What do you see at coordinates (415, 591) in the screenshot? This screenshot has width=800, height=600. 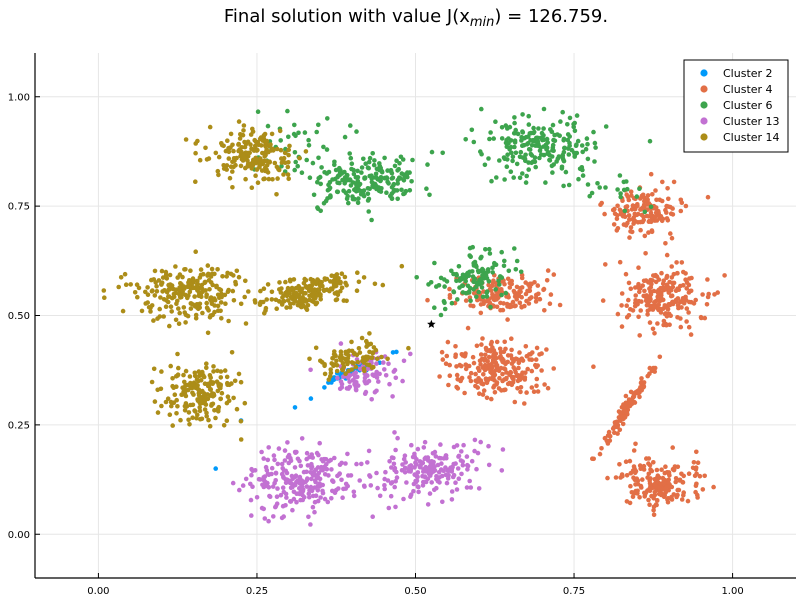 I see `x-tick-label: 0.50` at bounding box center [415, 591].